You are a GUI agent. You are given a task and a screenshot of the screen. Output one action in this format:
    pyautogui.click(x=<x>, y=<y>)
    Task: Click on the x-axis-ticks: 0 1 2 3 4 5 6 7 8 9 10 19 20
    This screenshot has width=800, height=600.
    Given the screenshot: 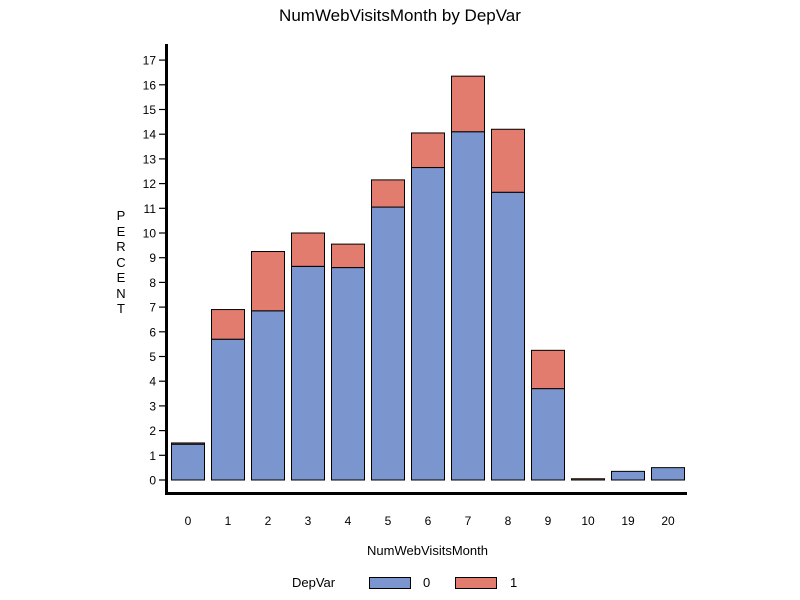 What is the action you would take?
    pyautogui.click(x=430, y=521)
    